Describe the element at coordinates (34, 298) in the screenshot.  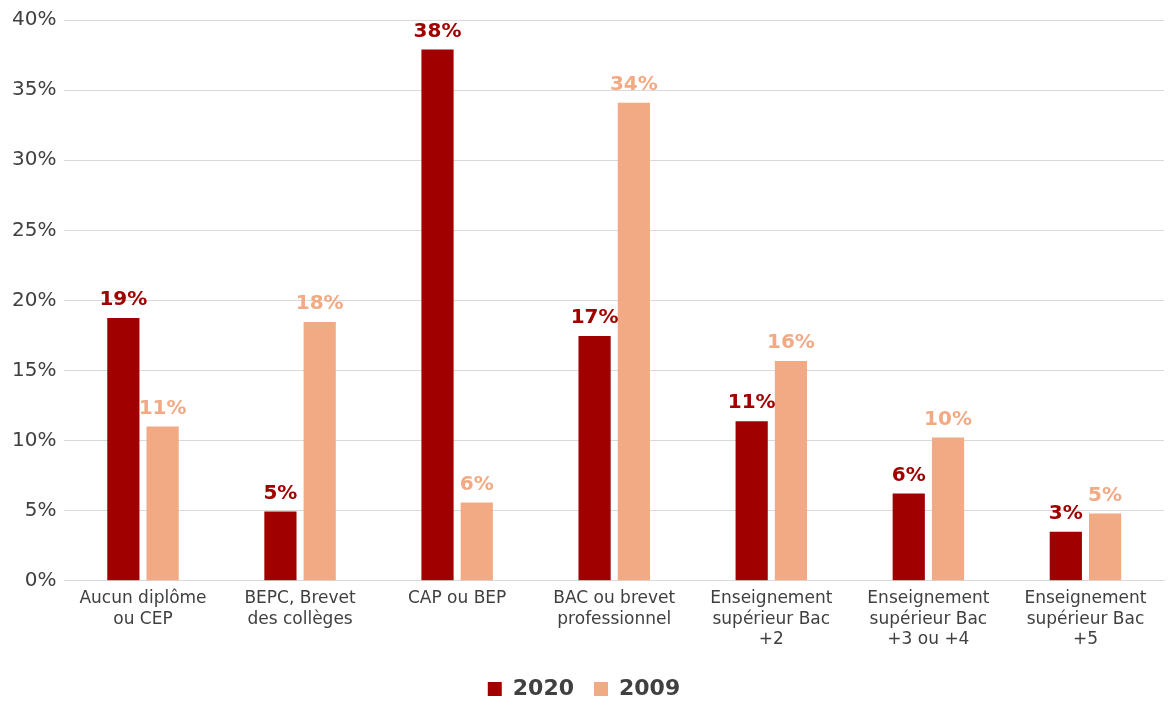
I see `y-tick-label: 20%` at that location.